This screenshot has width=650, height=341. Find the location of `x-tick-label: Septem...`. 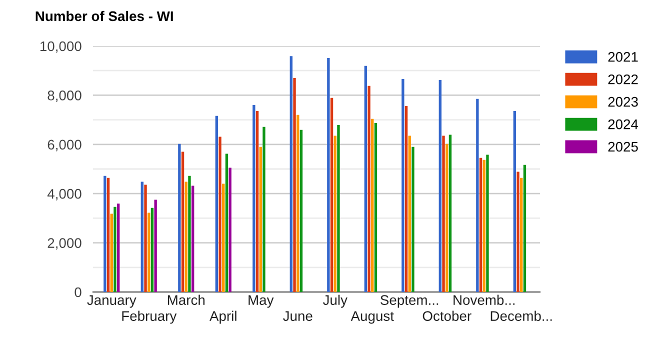

x-tick-label: Septem... is located at coordinates (409, 301).